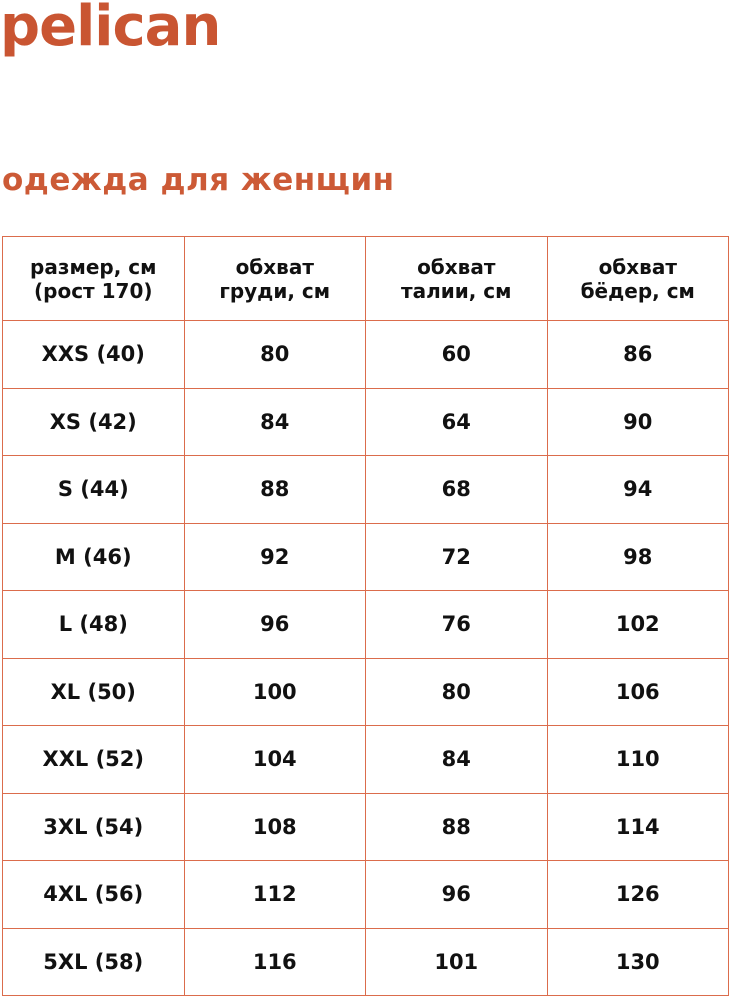 This screenshot has width=730, height=1000. I want to click on measurement-cell: 94, so click(637, 489).